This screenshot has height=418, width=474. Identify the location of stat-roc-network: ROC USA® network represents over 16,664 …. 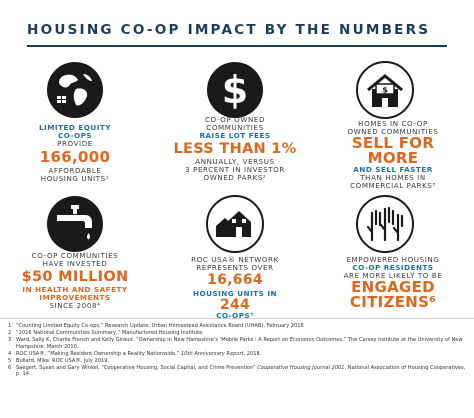
(235, 288).